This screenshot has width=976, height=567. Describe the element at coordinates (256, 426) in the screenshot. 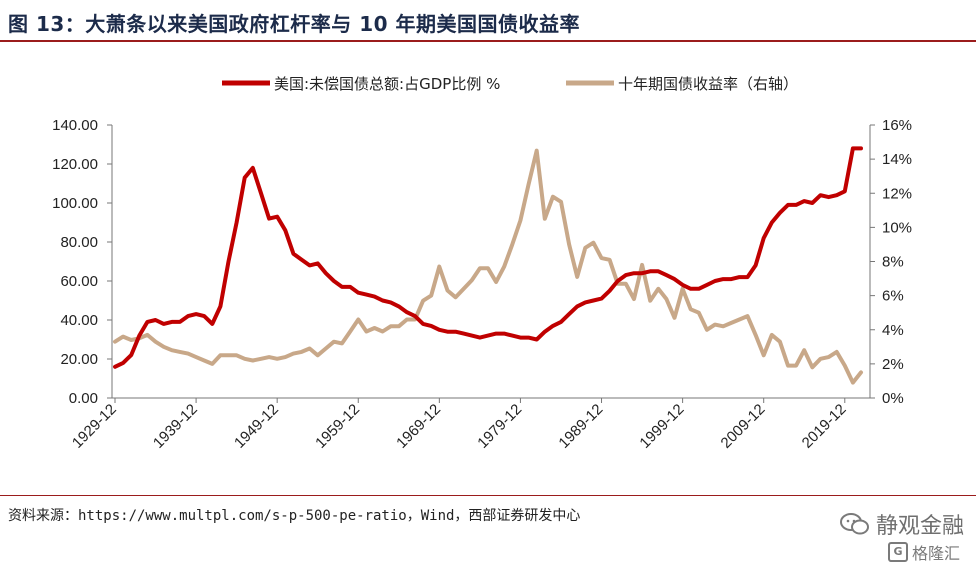

I see `x-tick-label: 1949-12` at that location.